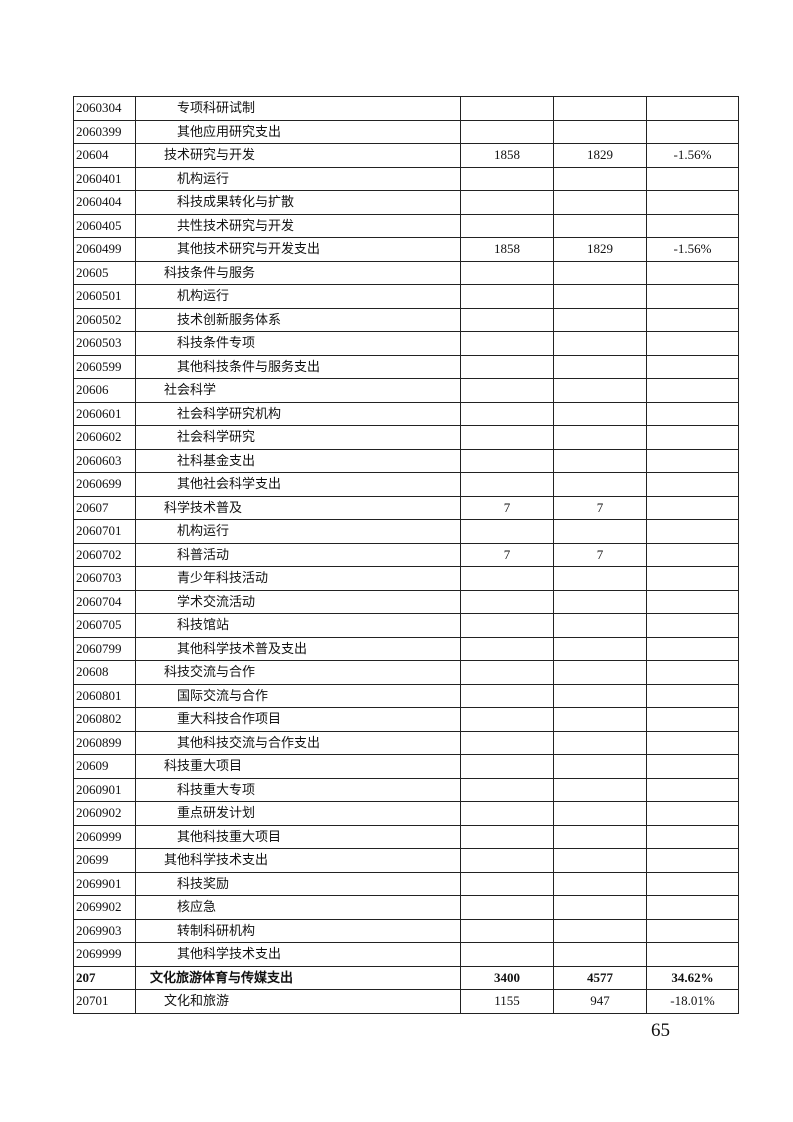 The width and height of the screenshot is (793, 1122). What do you see at coordinates (298, 766) in the screenshot?
I see `cell-name: 科技重大项目` at bounding box center [298, 766].